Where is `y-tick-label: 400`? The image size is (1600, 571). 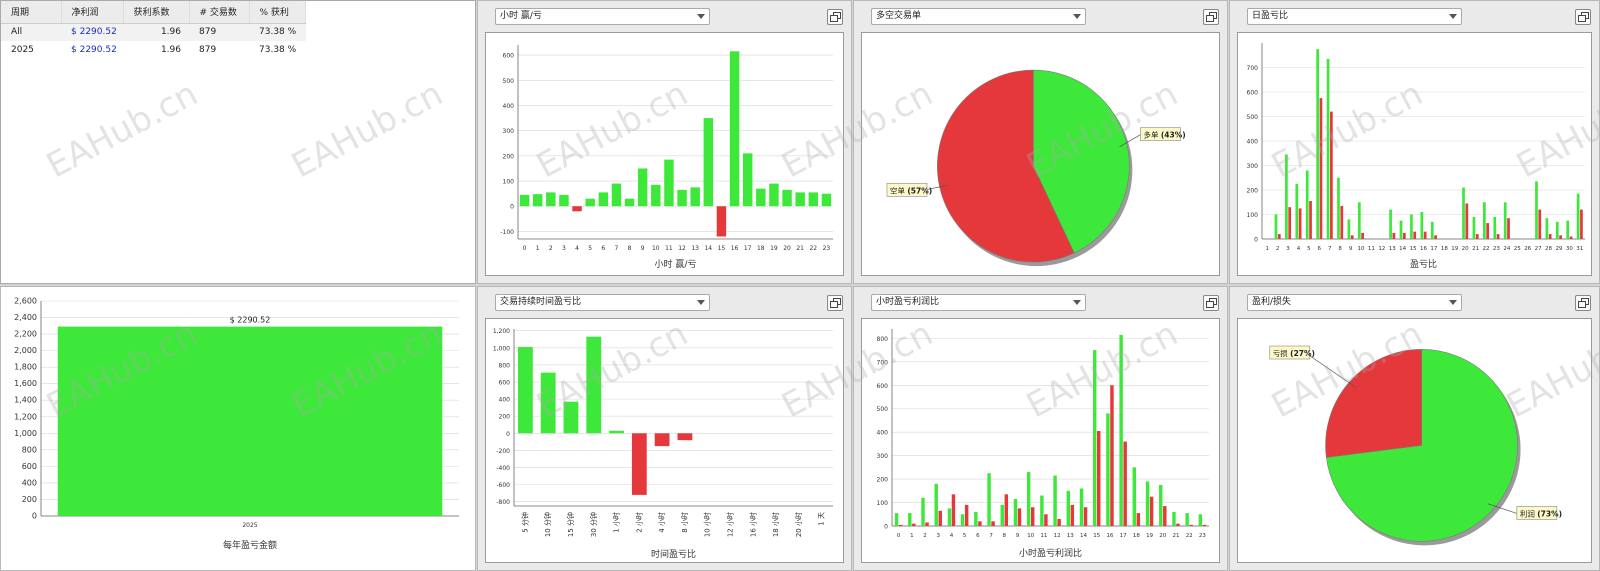 y-tick-label: 400 is located at coordinates (29, 482).